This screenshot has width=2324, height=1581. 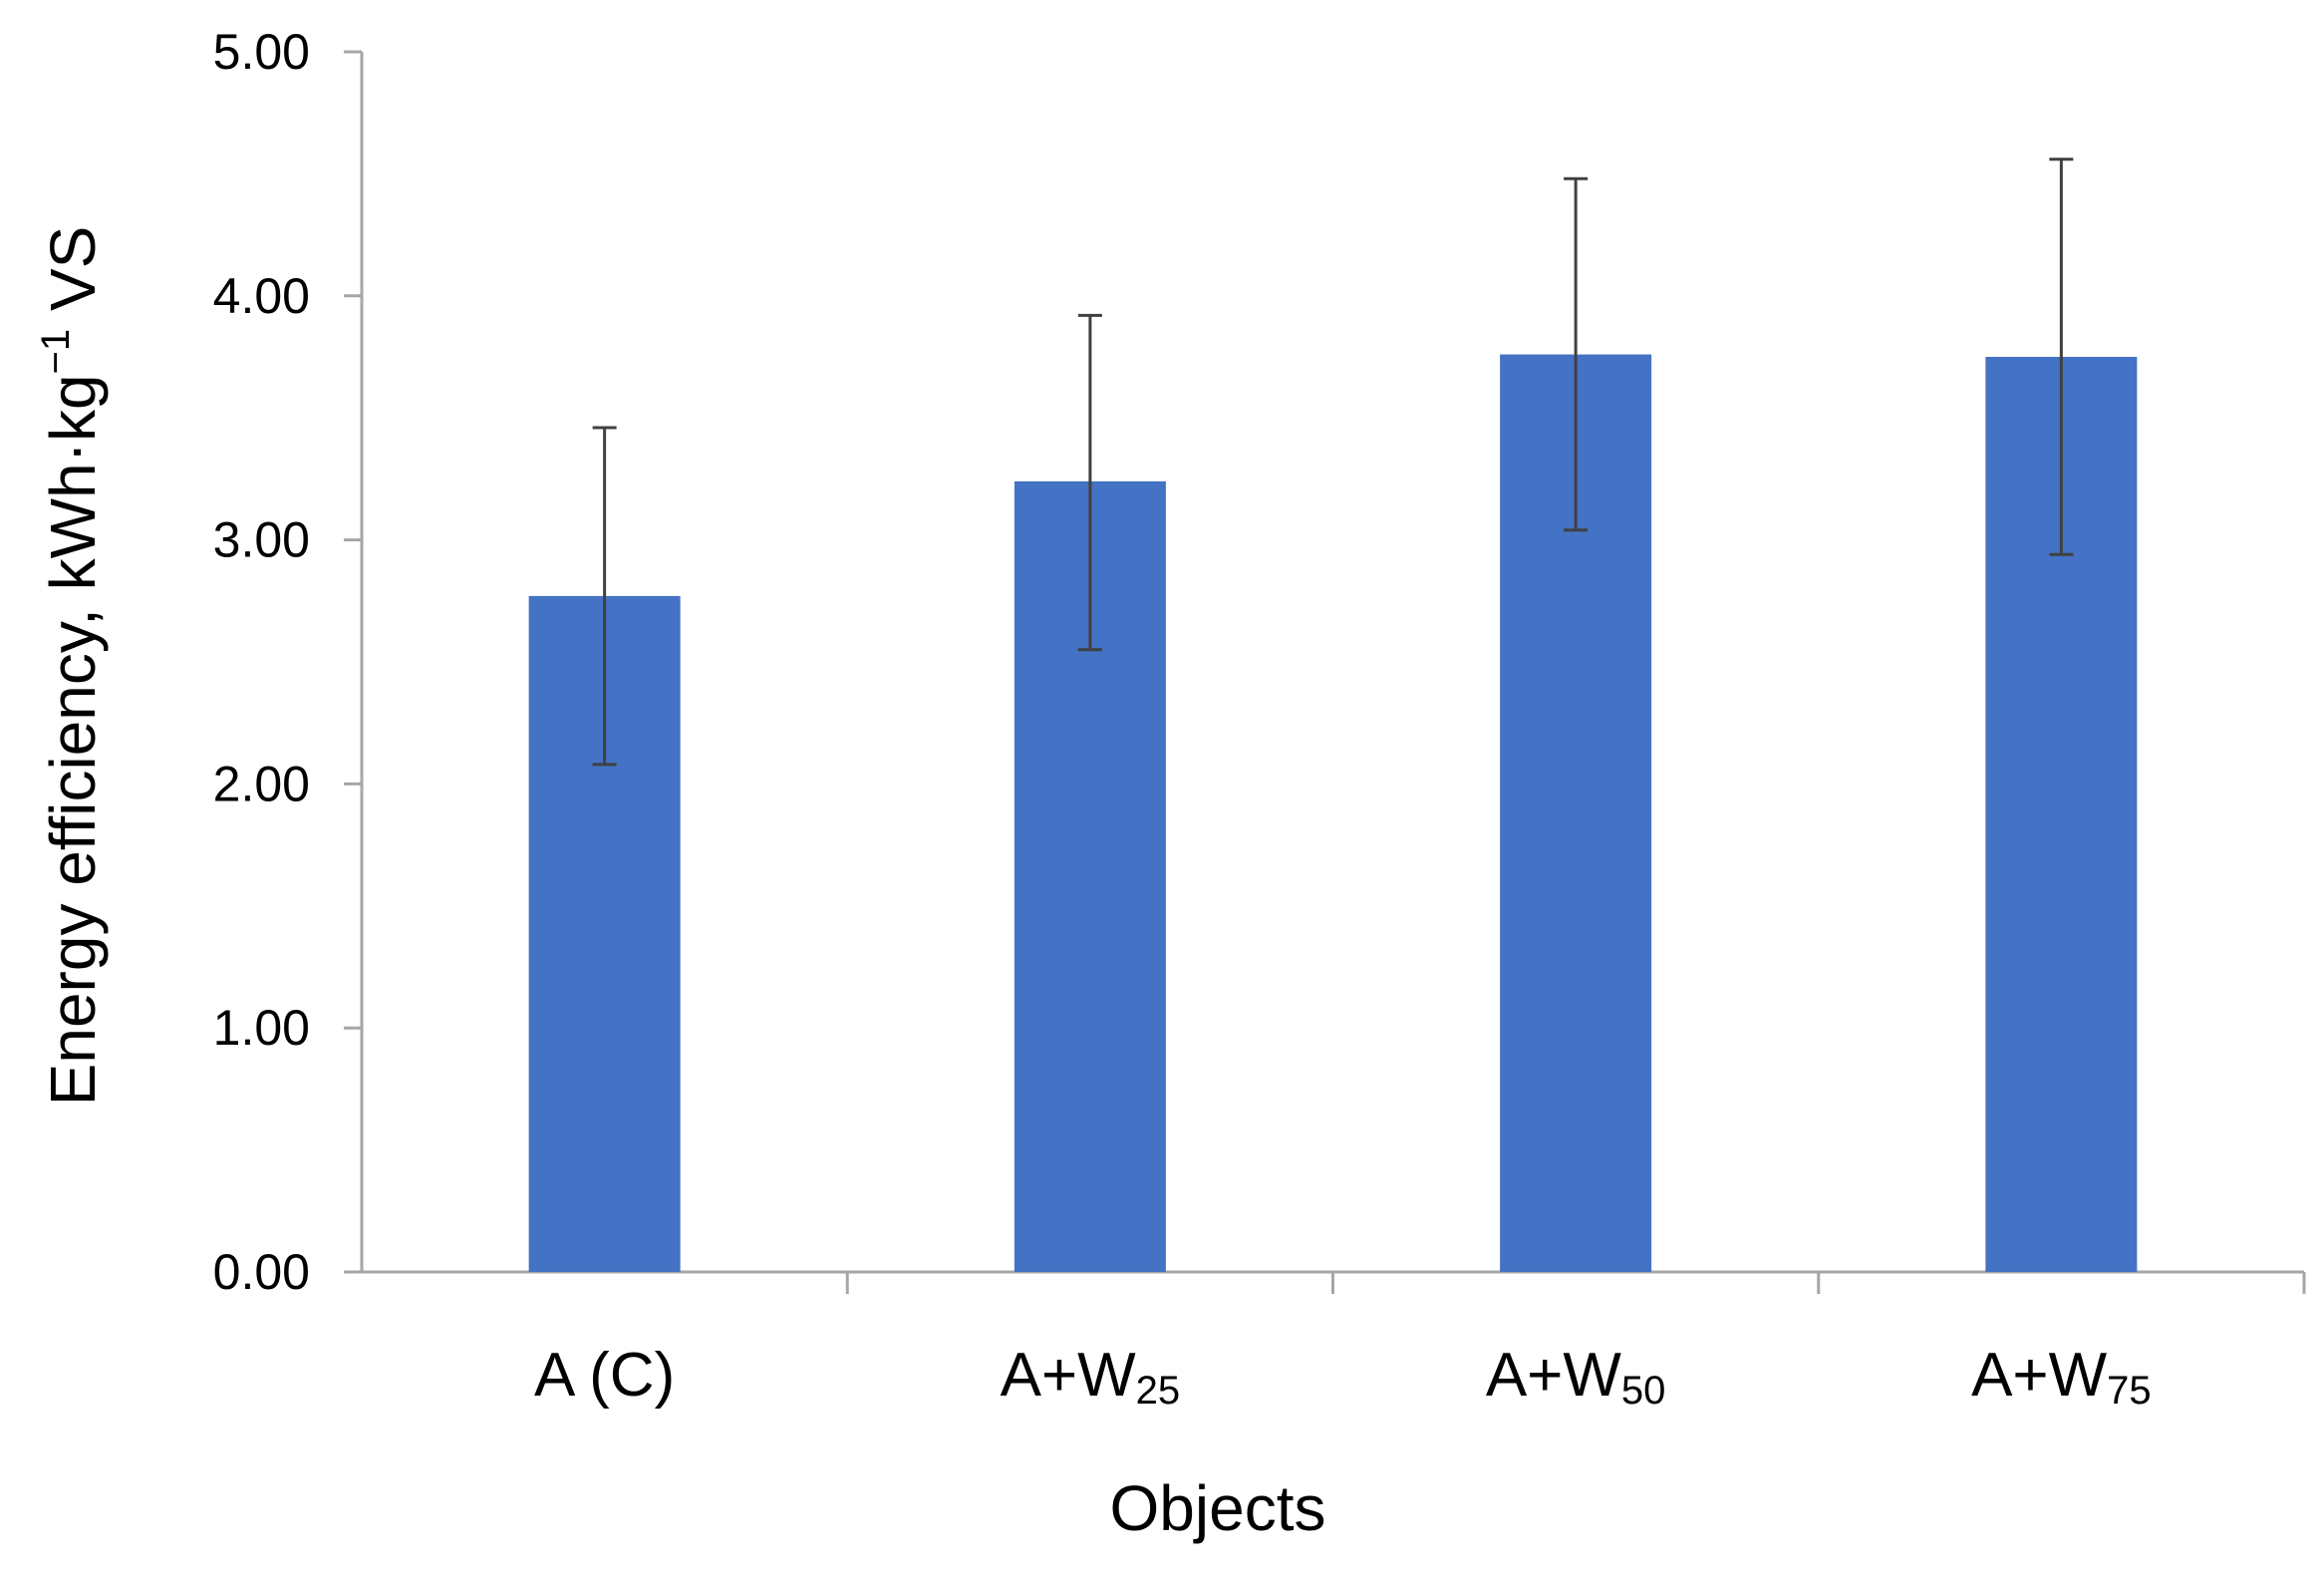 I want to click on x-tick-label: A (C), so click(x=604, y=1375).